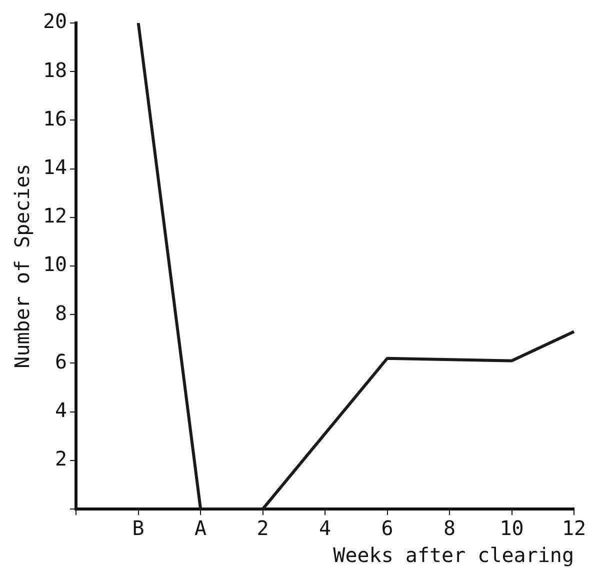 This screenshot has width=612, height=577. Describe the element at coordinates (574, 528) in the screenshot. I see `x-tick-label: 12` at that location.